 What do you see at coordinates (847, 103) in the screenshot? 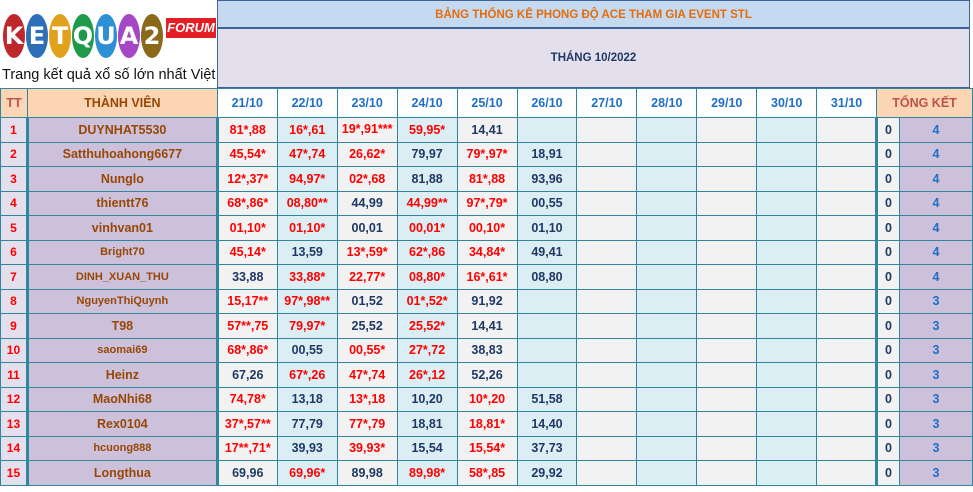
I see `header-date: 31/10` at bounding box center [847, 103].